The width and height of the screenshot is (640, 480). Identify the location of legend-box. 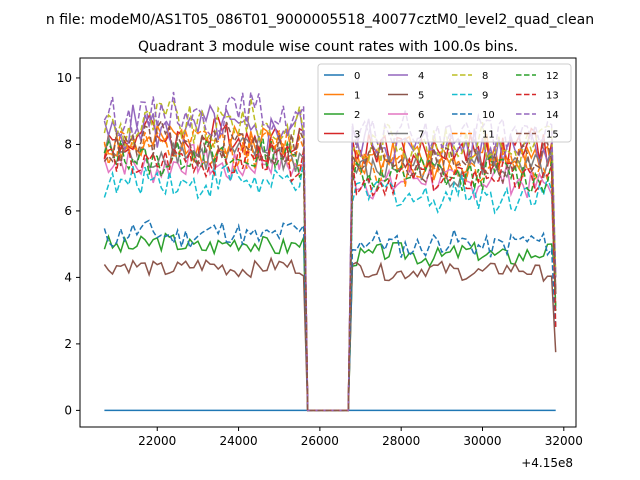
(444, 103).